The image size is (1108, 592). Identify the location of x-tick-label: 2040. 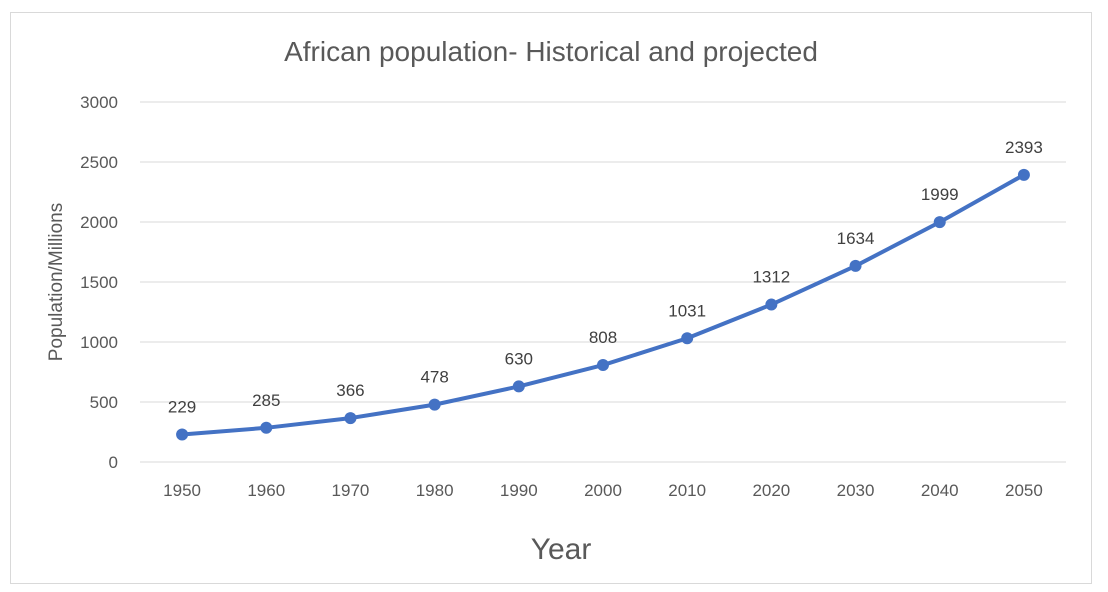
(940, 490).